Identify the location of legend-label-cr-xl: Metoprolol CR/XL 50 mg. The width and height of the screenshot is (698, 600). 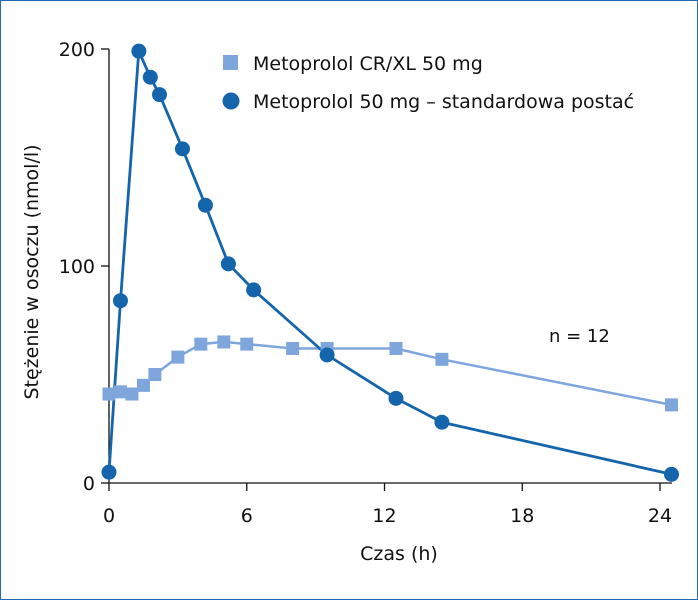
(368, 64).